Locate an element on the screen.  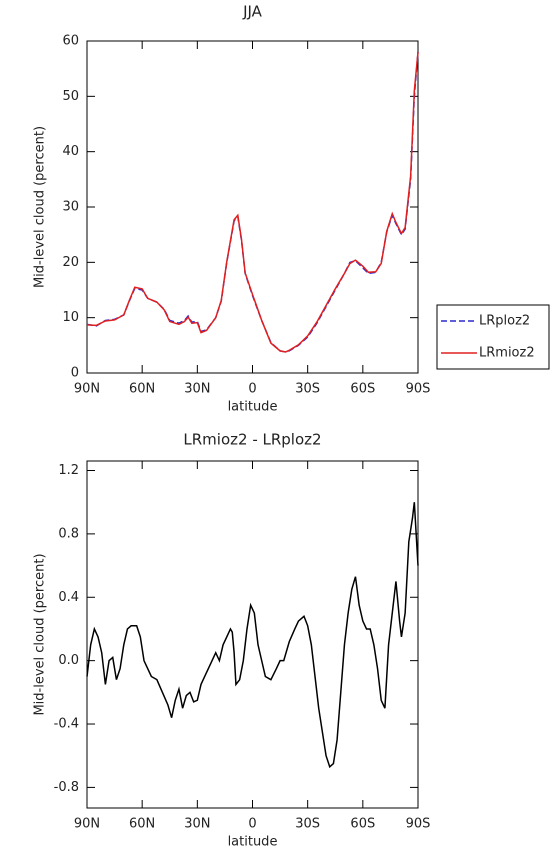
chart-title: LRmioz2 - LRploz2 is located at coordinates (252, 440).